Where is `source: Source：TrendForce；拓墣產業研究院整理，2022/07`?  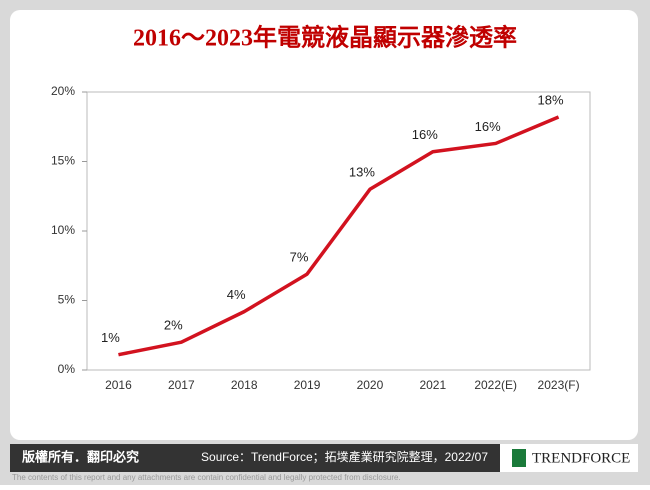
source: Source：TrendForce；拓墣產業研究院整理，2022/07 is located at coordinates (344, 456).